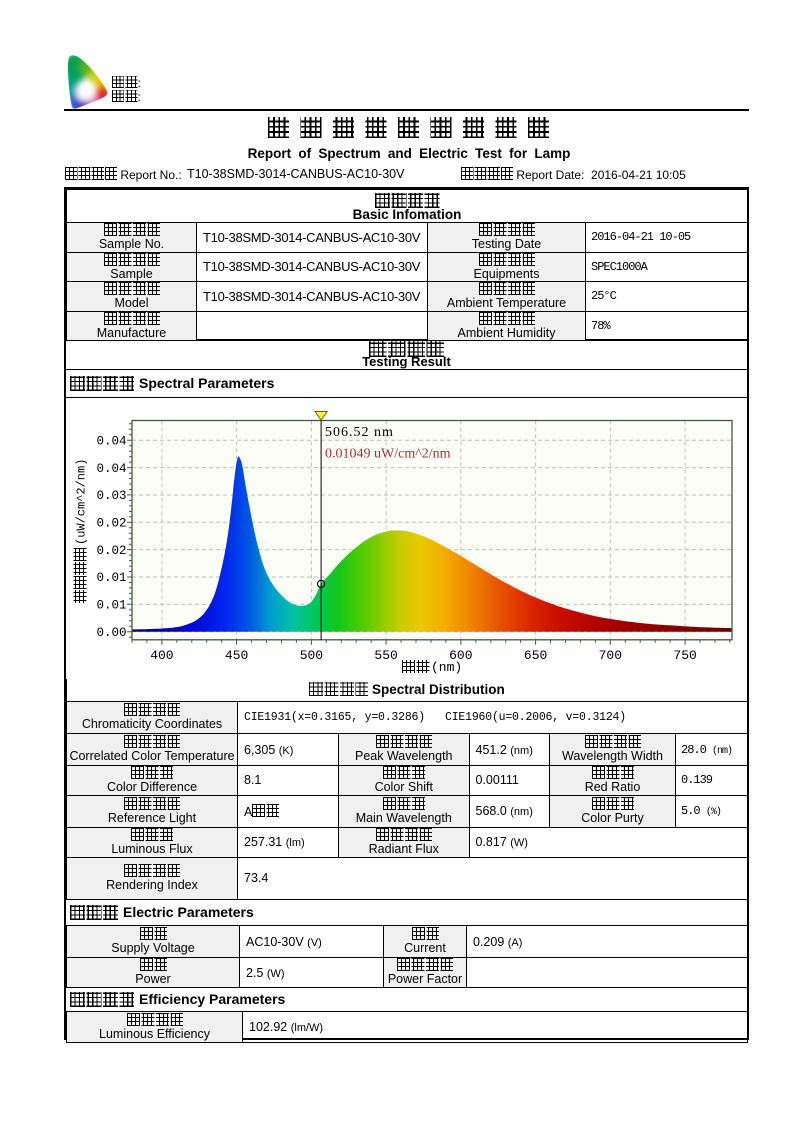  I want to click on svg-text: 0.03, so click(111, 496).